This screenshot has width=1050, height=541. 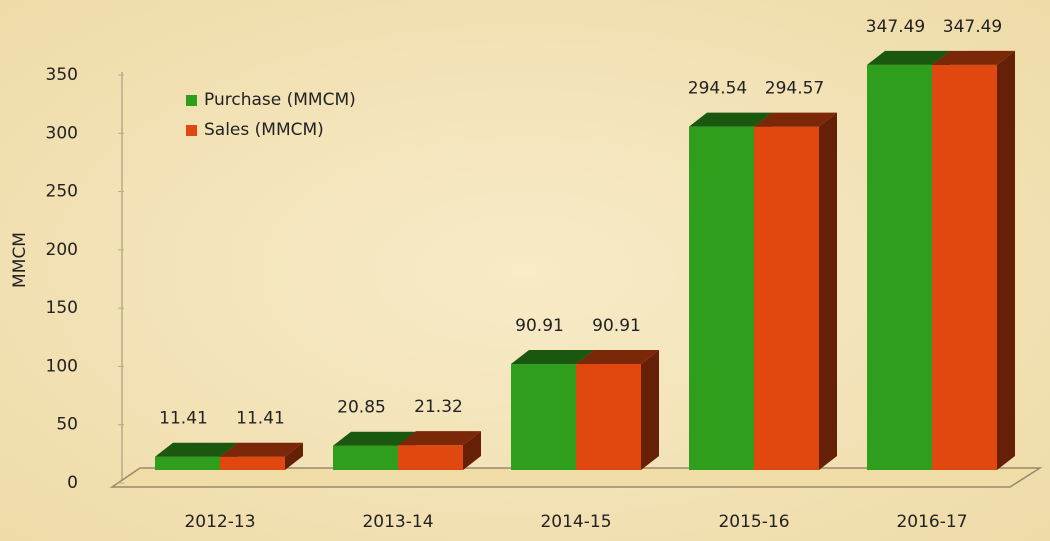 I want to click on value-label: 21.32, so click(x=438, y=407).